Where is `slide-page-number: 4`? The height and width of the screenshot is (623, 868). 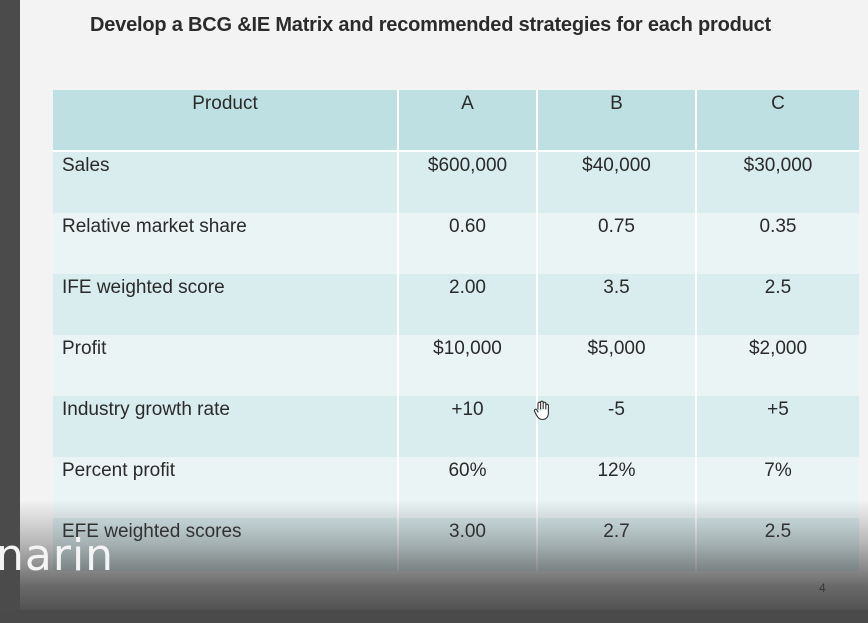 slide-page-number: 4 is located at coordinates (822, 588).